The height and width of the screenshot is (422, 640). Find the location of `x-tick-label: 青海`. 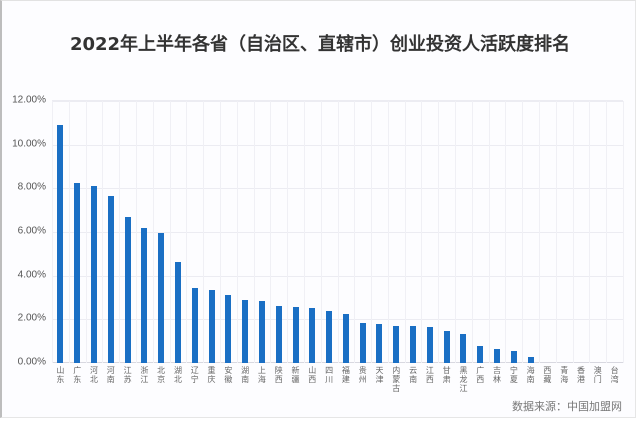

x-tick-label: 青海 is located at coordinates (564, 375).